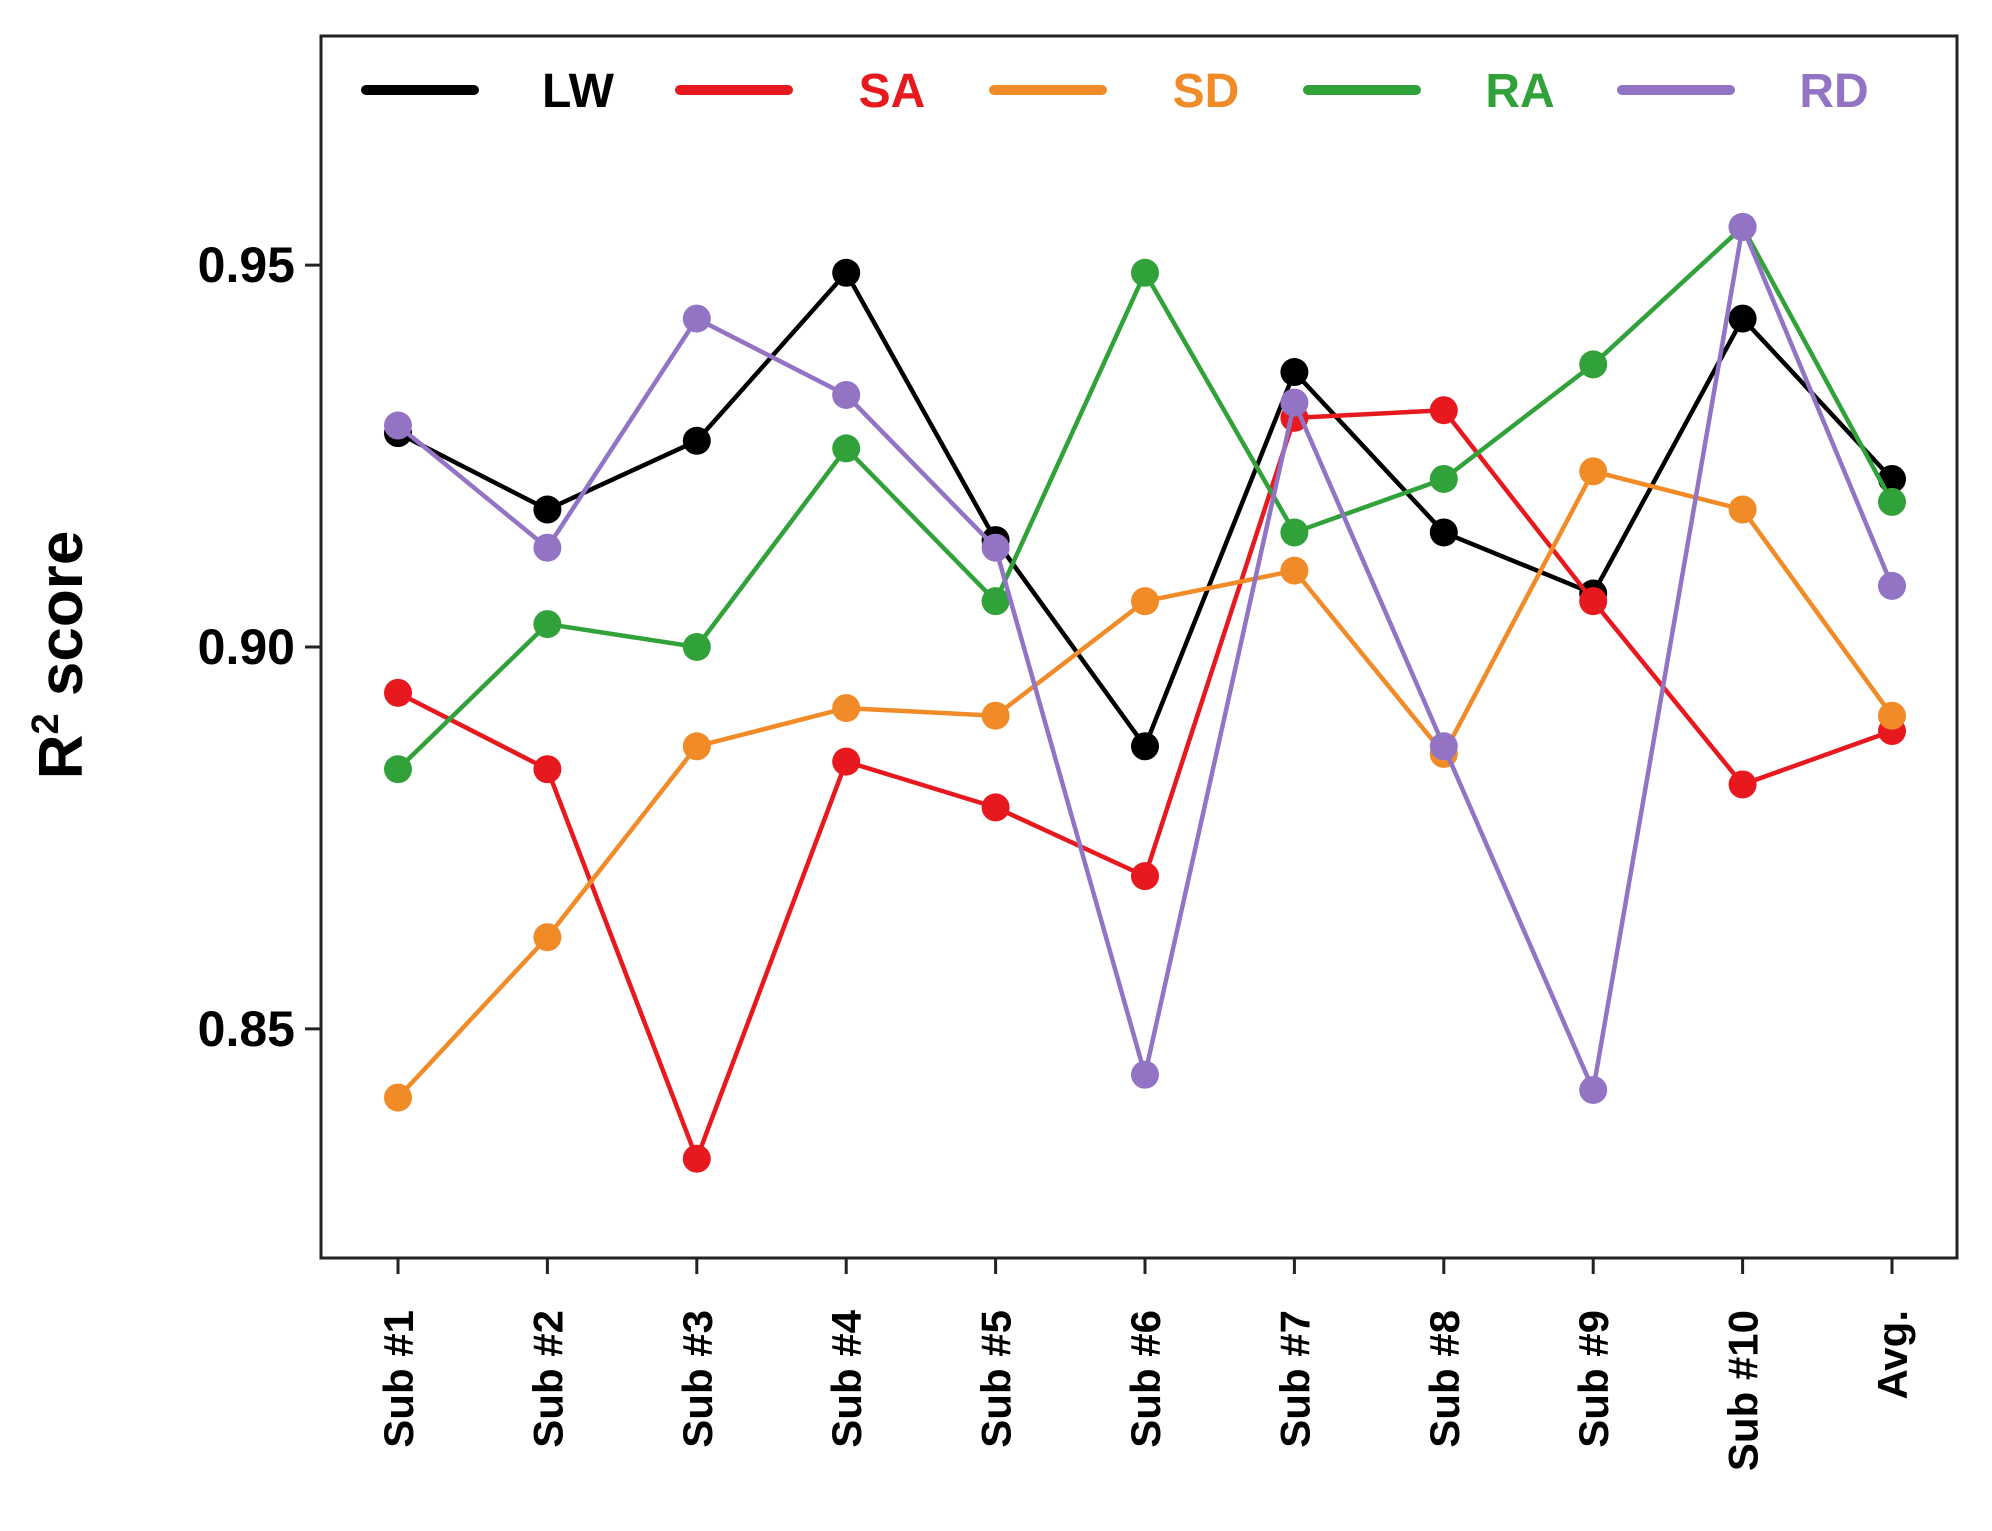 The image size is (1992, 1531). I want to click on y-tick-label: 0.85, so click(246, 1029).